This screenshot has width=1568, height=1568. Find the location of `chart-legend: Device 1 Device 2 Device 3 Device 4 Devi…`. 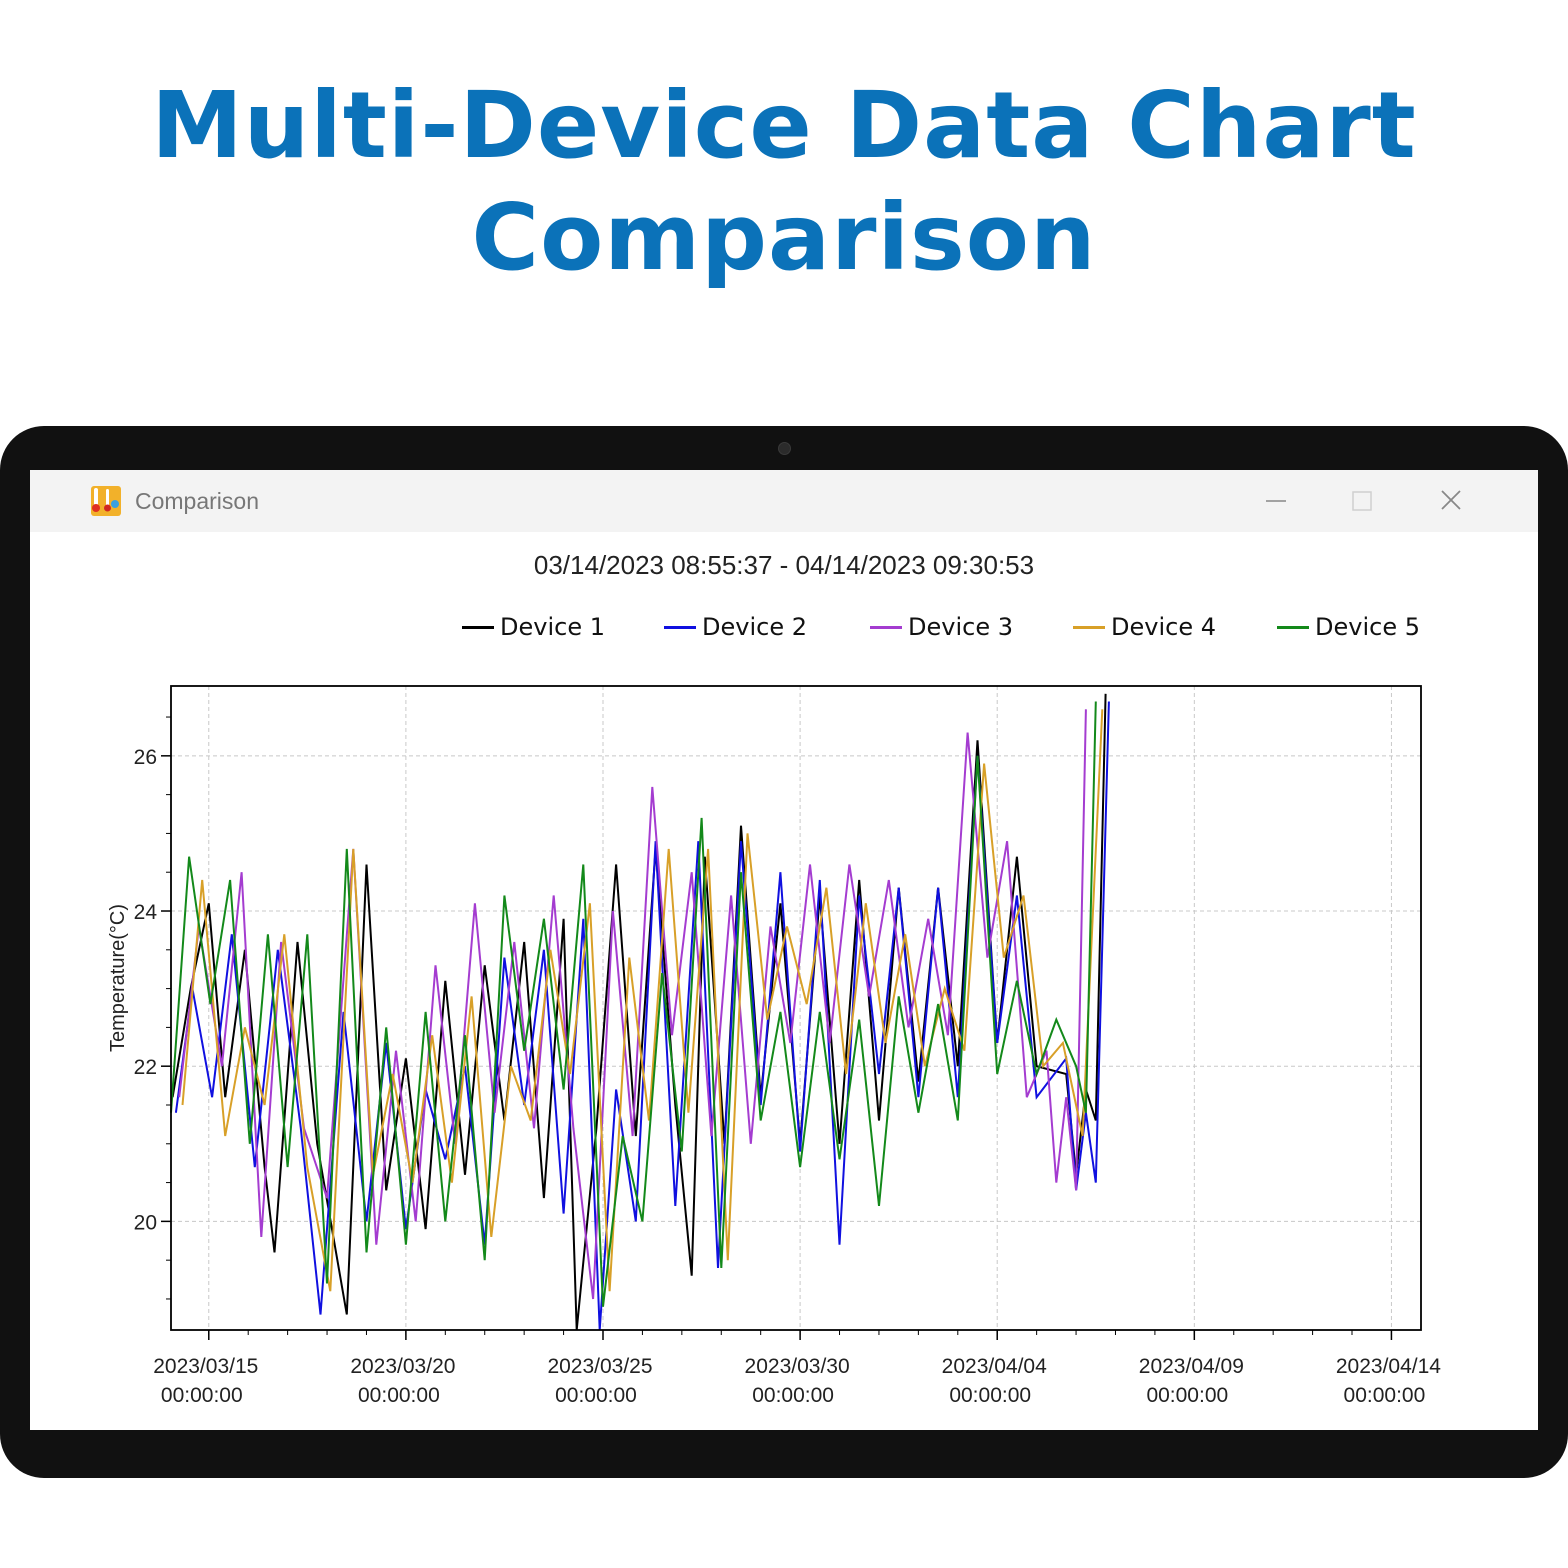

chart-legend: Device 1 Device 2 Device 3 Device 4 Devi… is located at coordinates (784, 628).